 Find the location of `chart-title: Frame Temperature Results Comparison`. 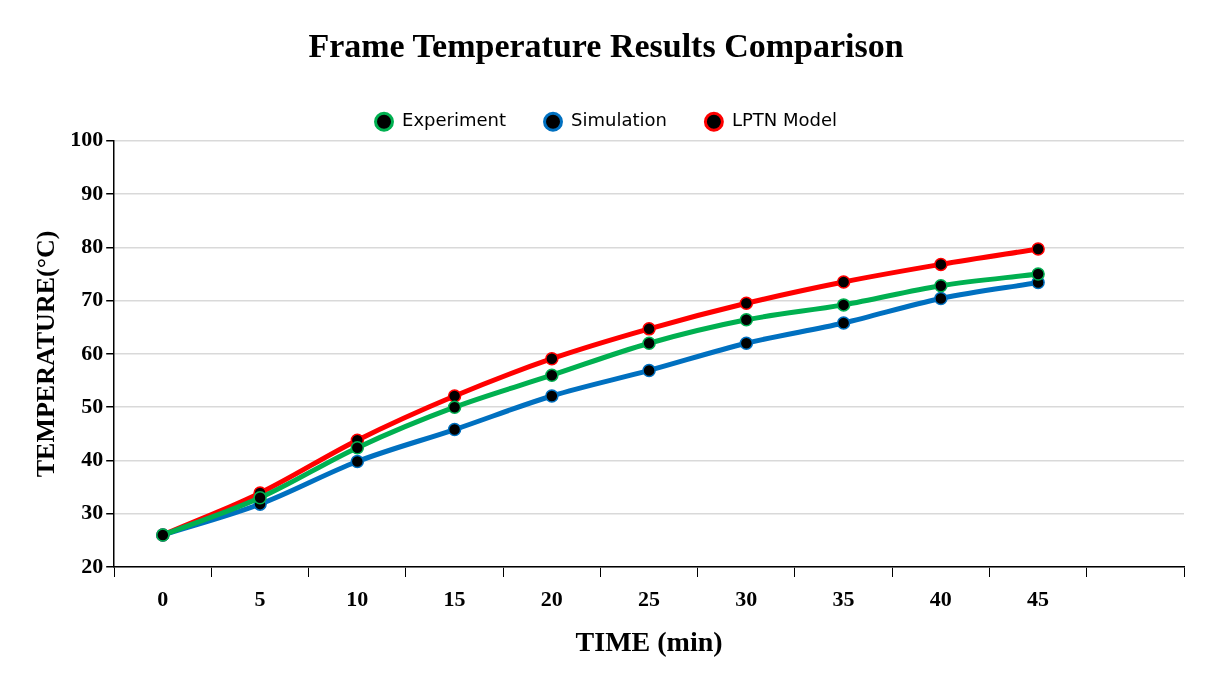

chart-title: Frame Temperature Results Comparison is located at coordinates (606, 46).